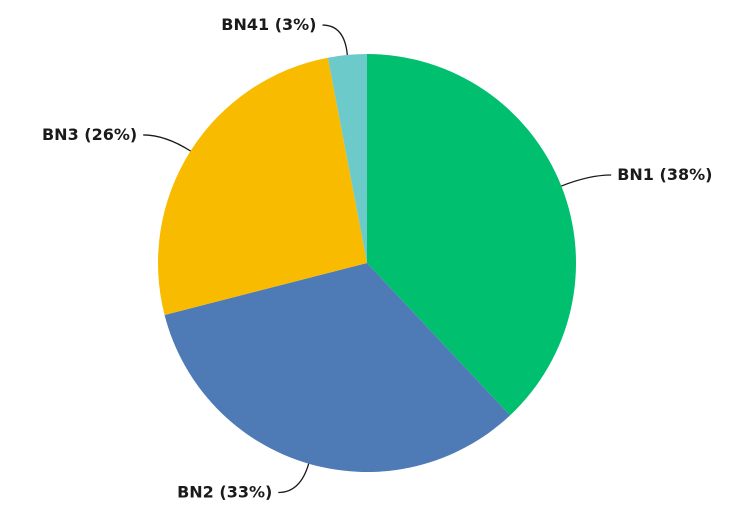 This screenshot has height=515, width=750. I want to click on slice-value-label: (26%), so click(110, 133).